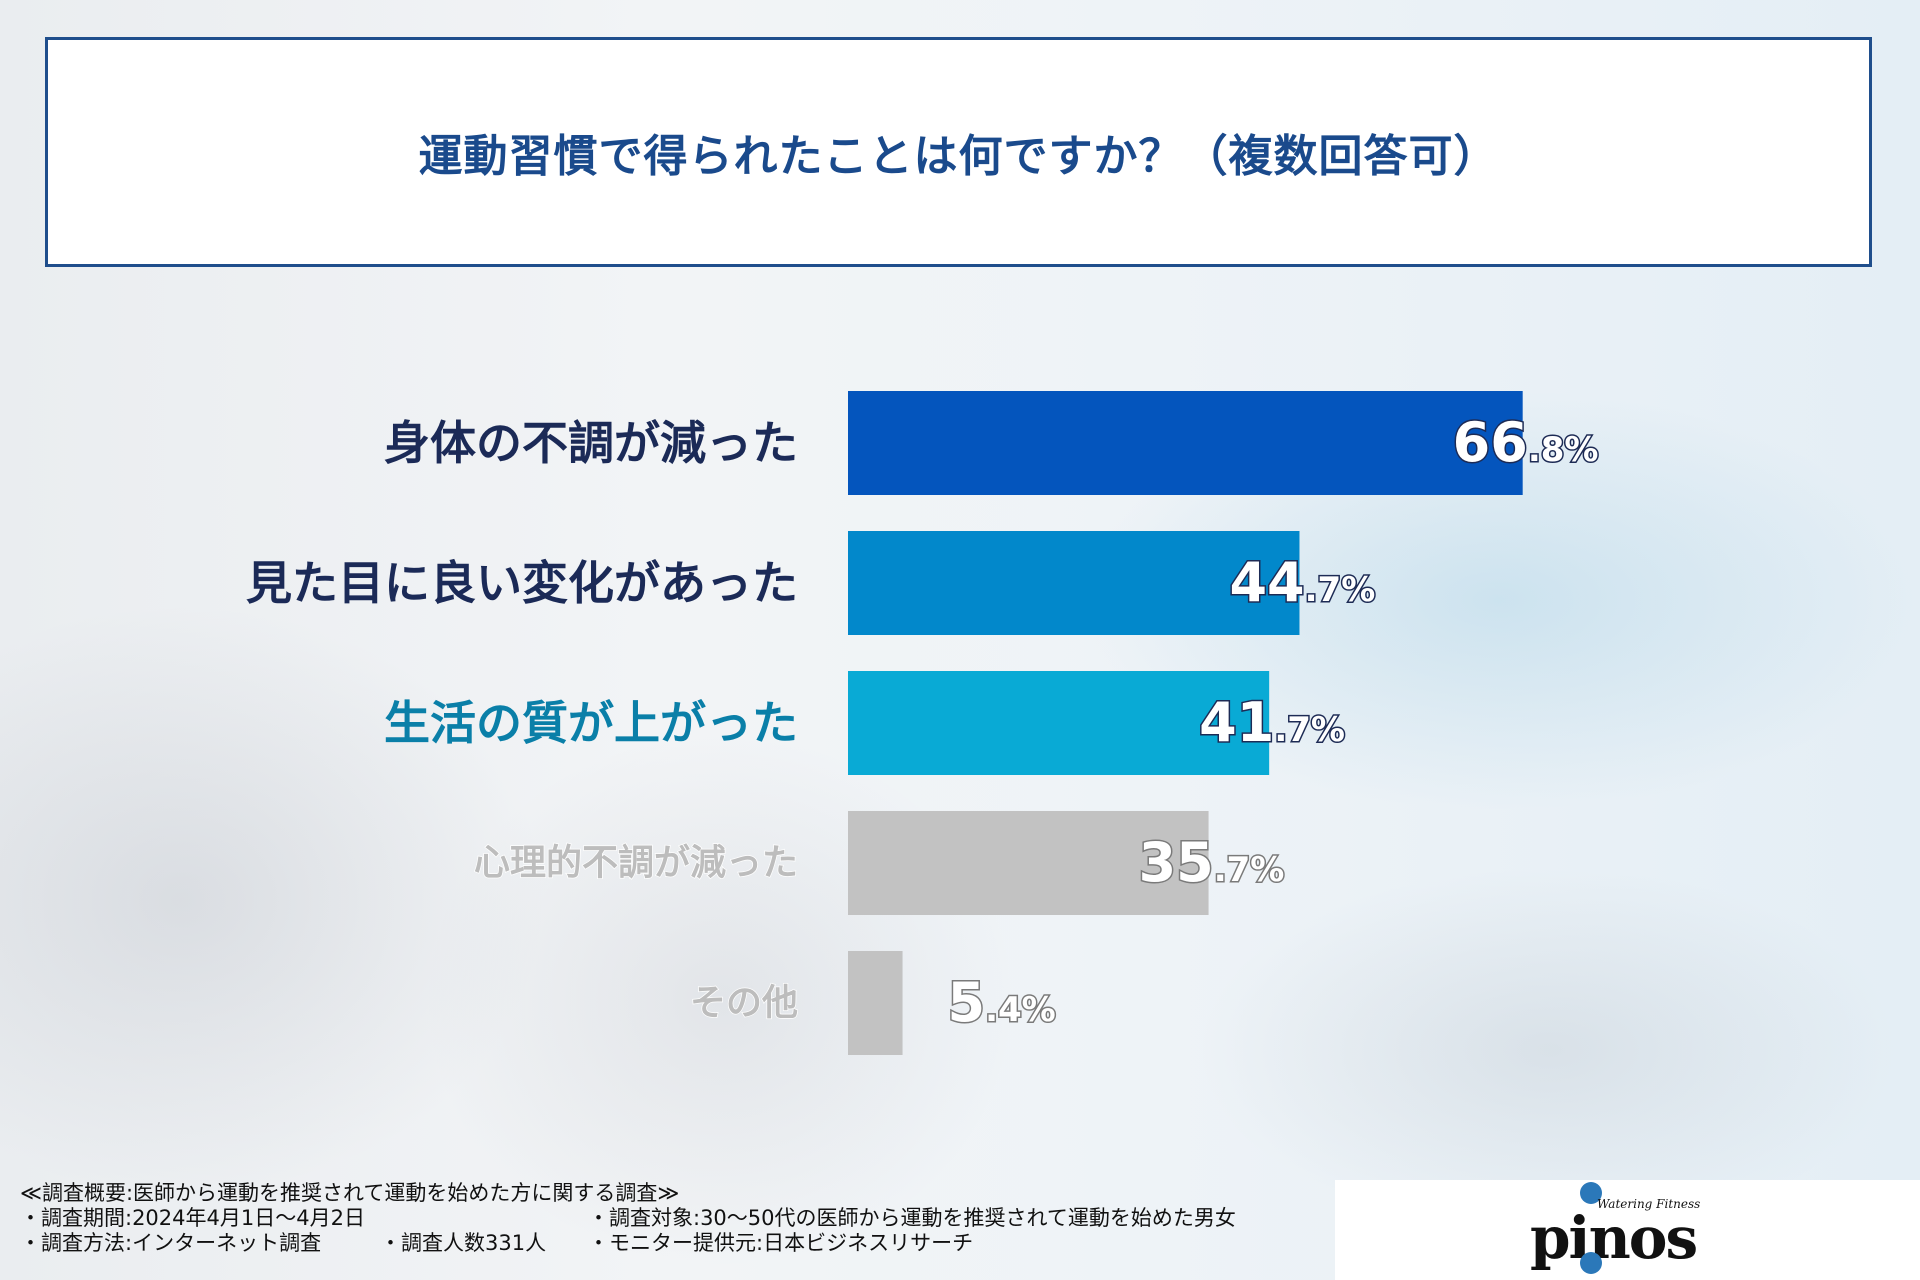  What do you see at coordinates (1591, 1193) in the screenshot?
I see `logo-dot-top` at bounding box center [1591, 1193].